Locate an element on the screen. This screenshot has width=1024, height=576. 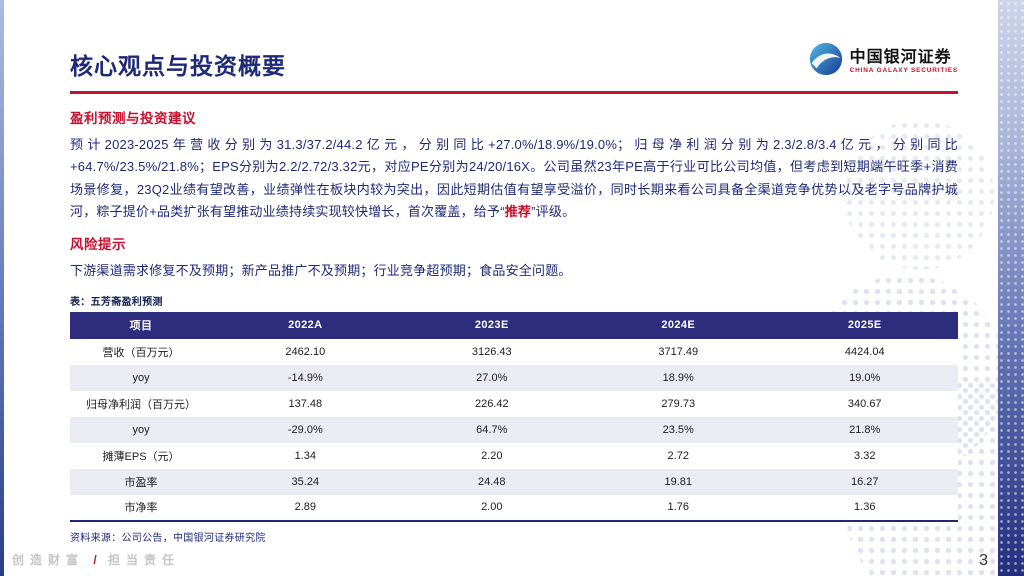
column-header: 2023E is located at coordinates (492, 325).